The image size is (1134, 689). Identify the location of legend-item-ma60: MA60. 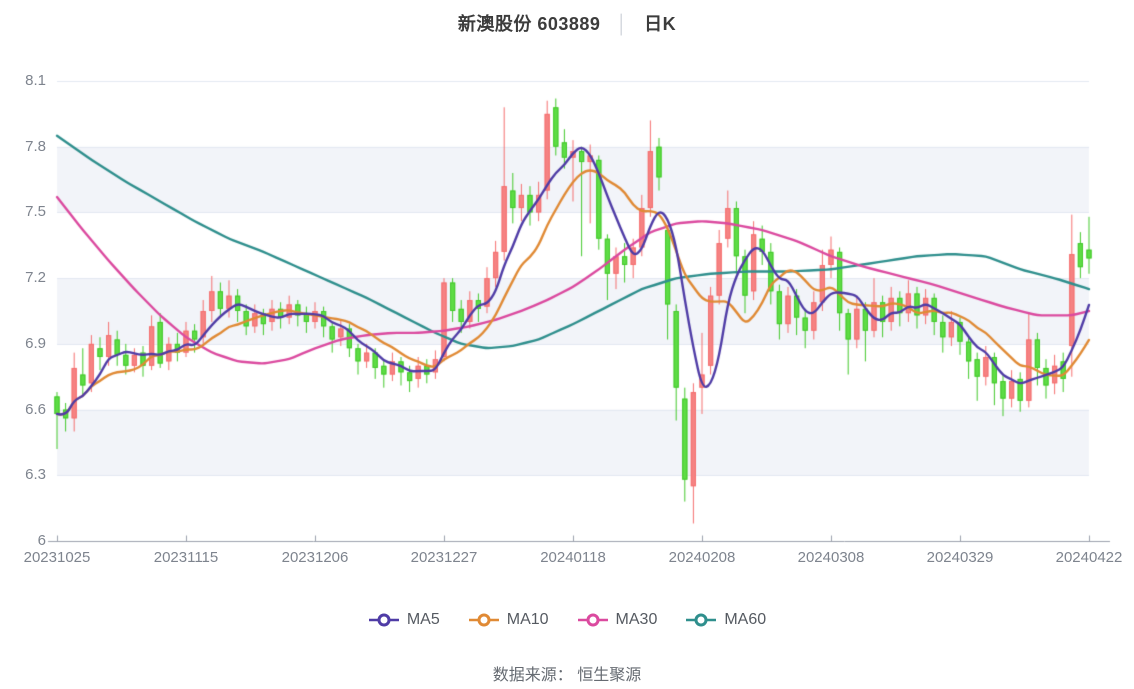
(725, 620).